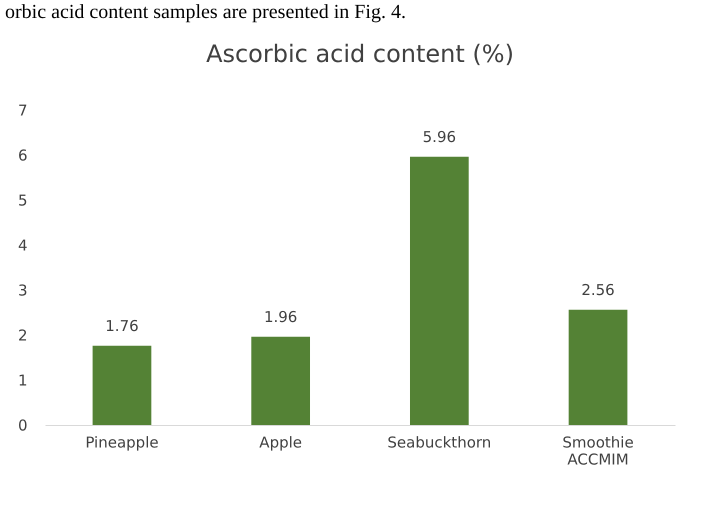 The height and width of the screenshot is (510, 708). What do you see at coordinates (23, 291) in the screenshot?
I see `y-tick-label: 3` at bounding box center [23, 291].